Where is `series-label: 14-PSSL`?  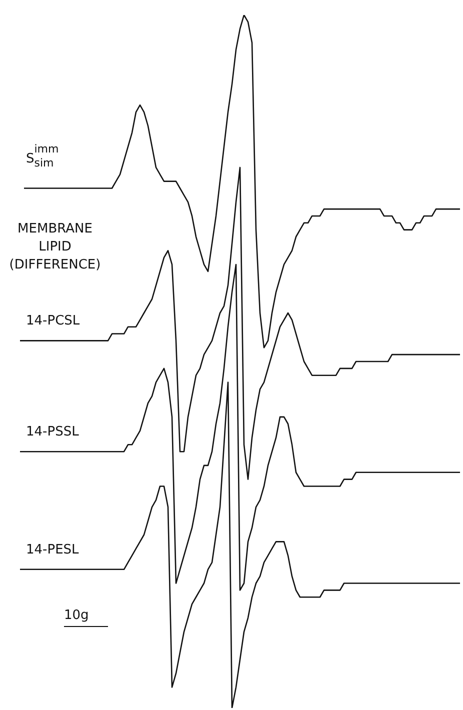
series-label: 14-PSSL is located at coordinates (53, 432).